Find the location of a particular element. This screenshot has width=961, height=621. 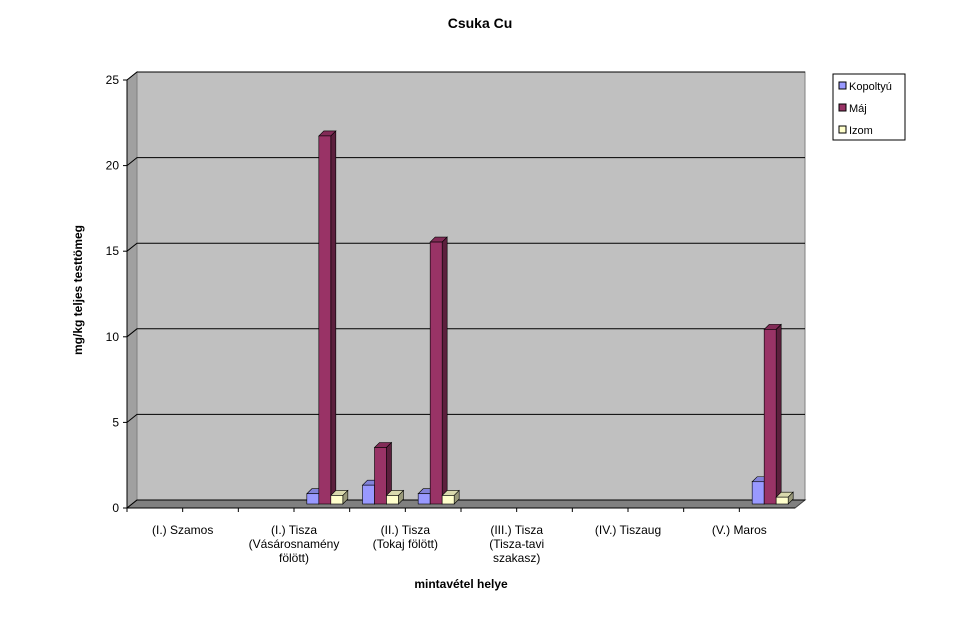

y-axis-label: mg/kg teljes testtömeg is located at coordinates (78, 290).